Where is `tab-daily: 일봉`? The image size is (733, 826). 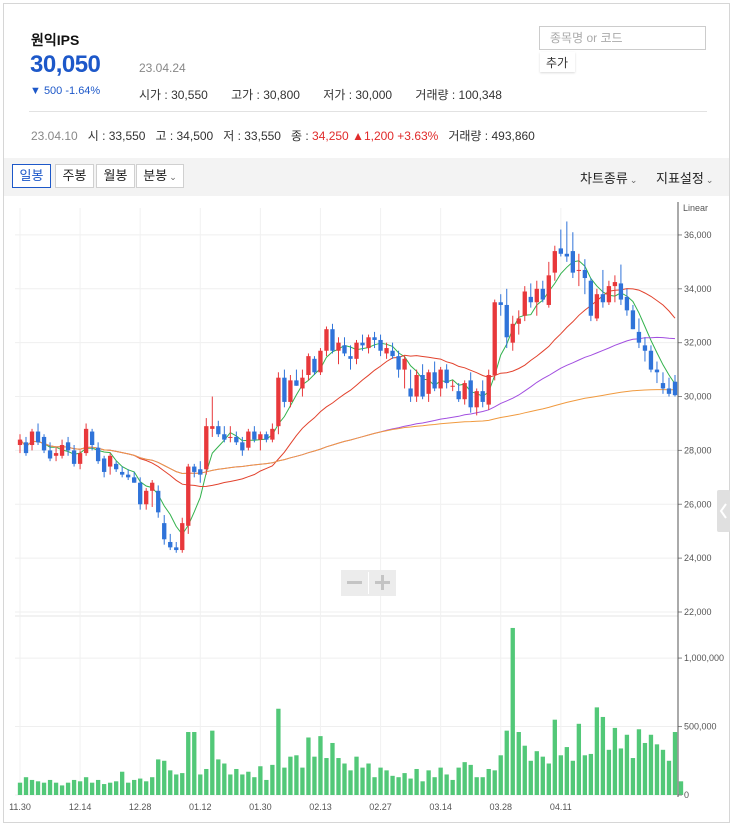
tab-daily: 일봉 is located at coordinates (31, 176).